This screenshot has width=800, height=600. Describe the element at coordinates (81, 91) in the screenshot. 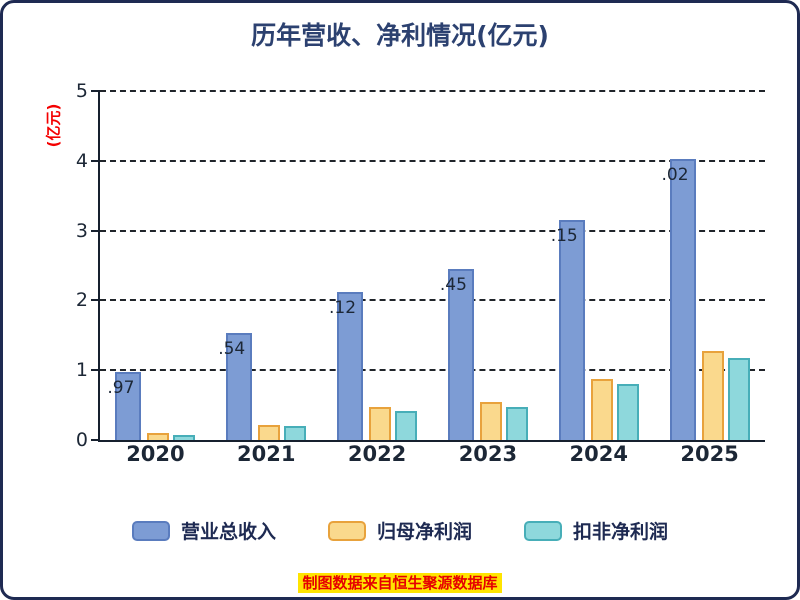

I see `y-tick-label: 5` at that location.